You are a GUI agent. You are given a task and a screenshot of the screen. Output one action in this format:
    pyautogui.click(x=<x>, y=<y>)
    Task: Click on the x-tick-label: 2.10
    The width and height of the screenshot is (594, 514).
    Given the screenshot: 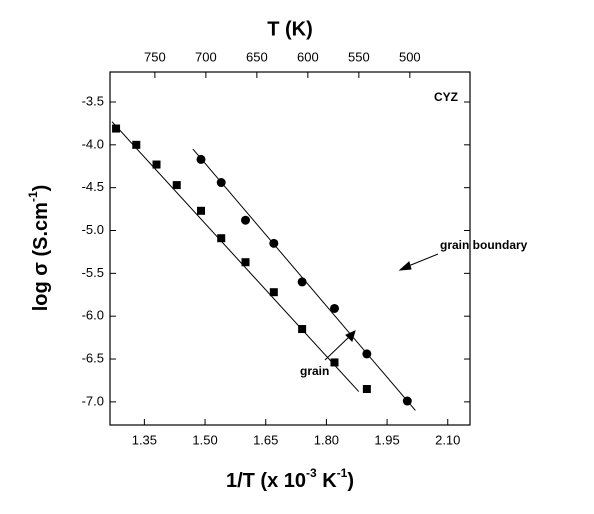 What is the action you would take?
    pyautogui.click(x=447, y=439)
    